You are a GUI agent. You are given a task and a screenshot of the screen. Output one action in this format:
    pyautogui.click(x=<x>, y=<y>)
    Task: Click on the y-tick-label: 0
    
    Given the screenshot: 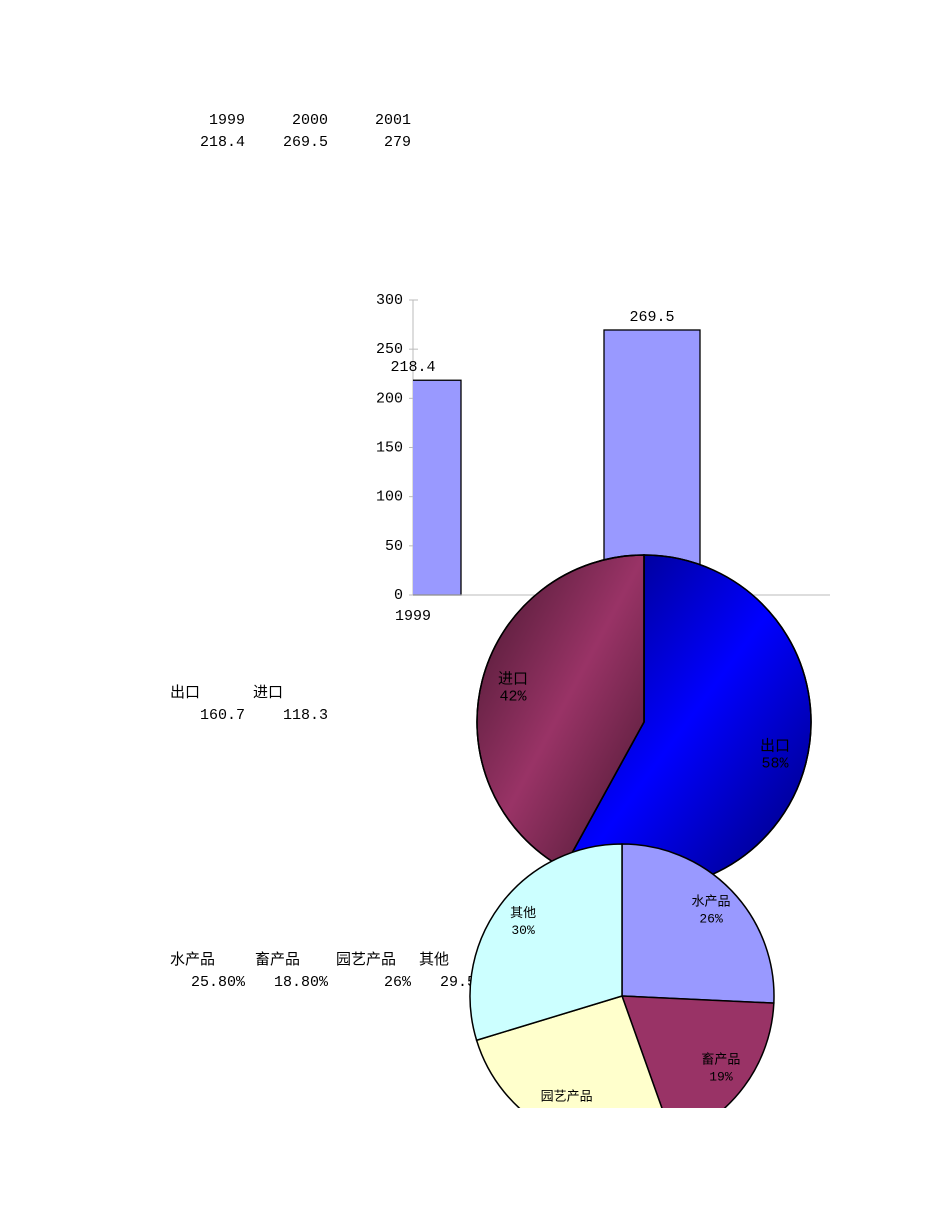 What is the action you would take?
    pyautogui.click(x=398, y=595)
    